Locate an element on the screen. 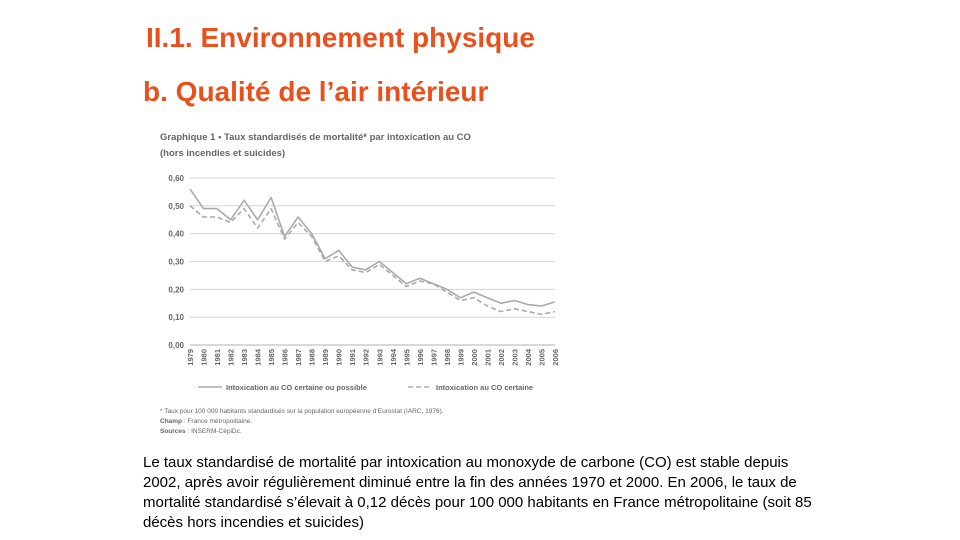 This screenshot has width=960, height=540. x-tick-label: 1988 is located at coordinates (312, 357).